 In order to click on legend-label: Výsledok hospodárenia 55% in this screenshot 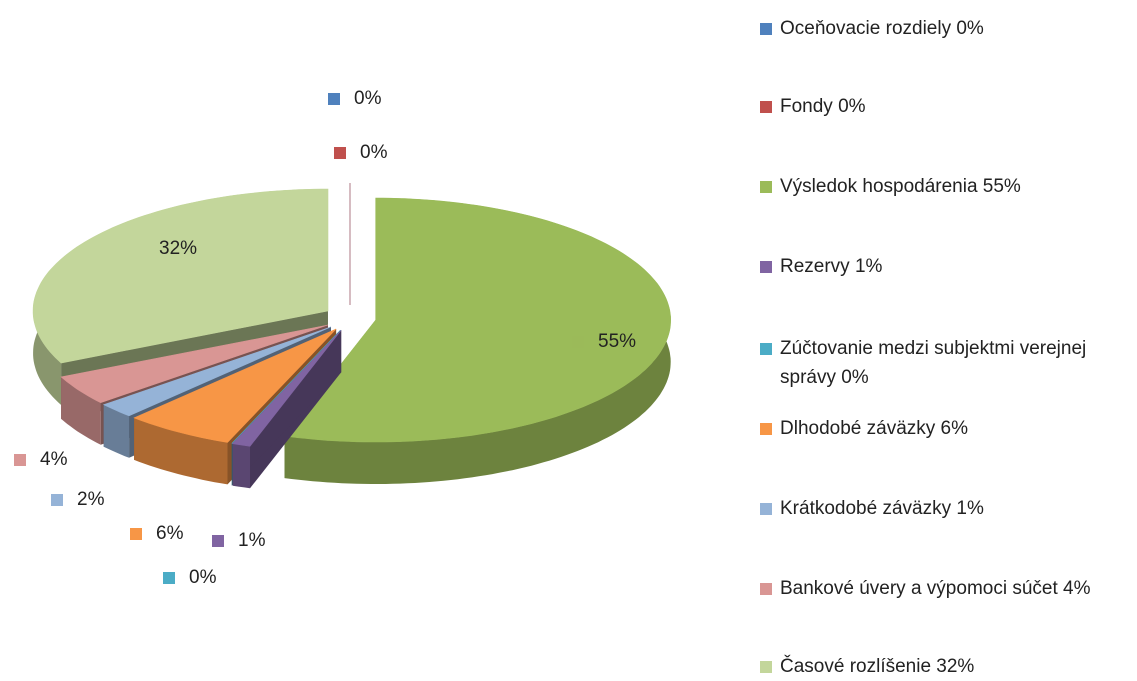, I will do `click(900, 186)`.